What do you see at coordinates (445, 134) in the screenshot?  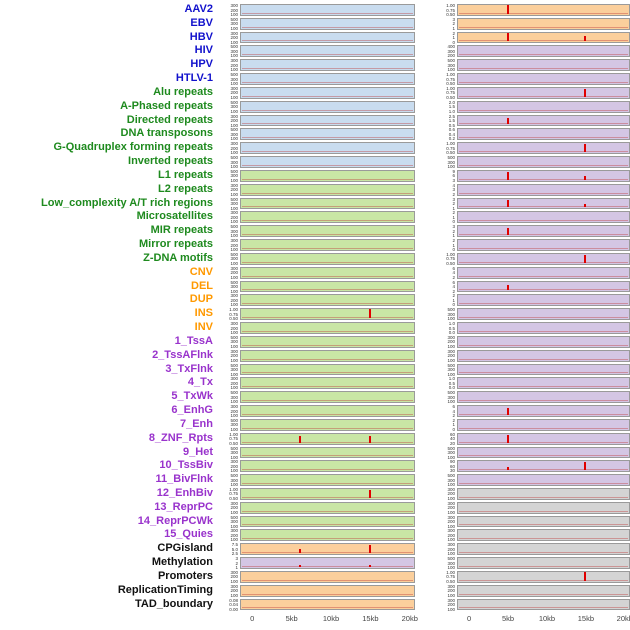 I see `right-y-axis-ticks: 0.6 0.4 0.2` at bounding box center [445, 134].